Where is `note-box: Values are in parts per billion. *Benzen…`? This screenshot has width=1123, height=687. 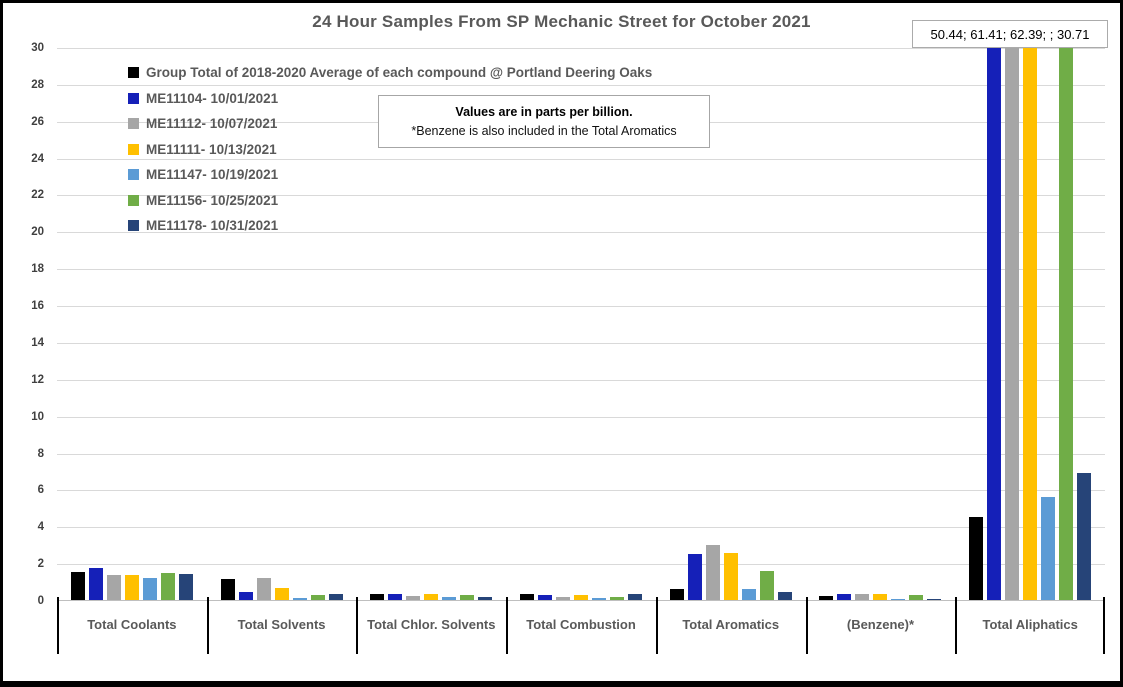 note-box: Values are in parts per billion. *Benzen… is located at coordinates (544, 121).